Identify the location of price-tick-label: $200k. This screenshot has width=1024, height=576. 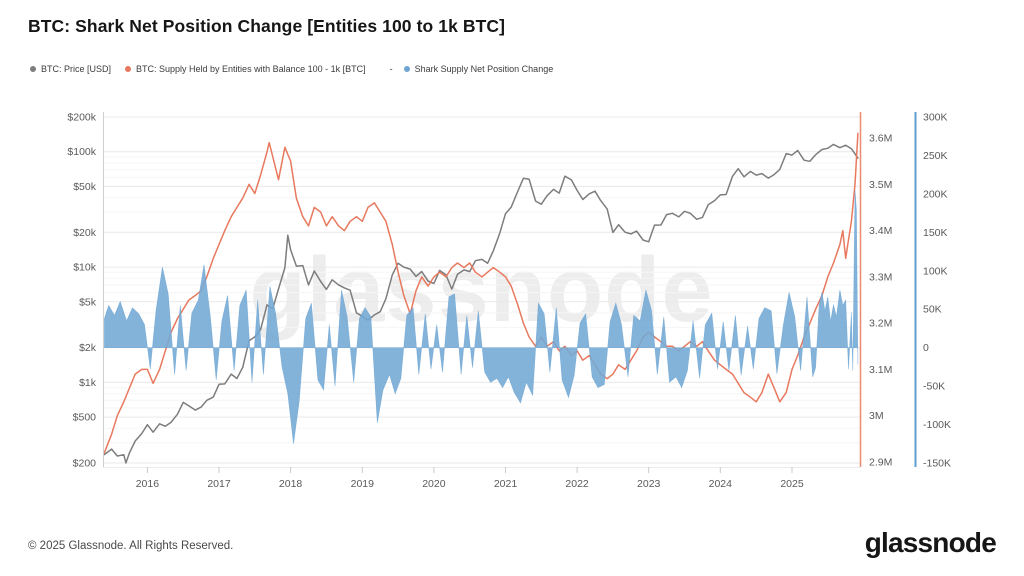
(81, 118).